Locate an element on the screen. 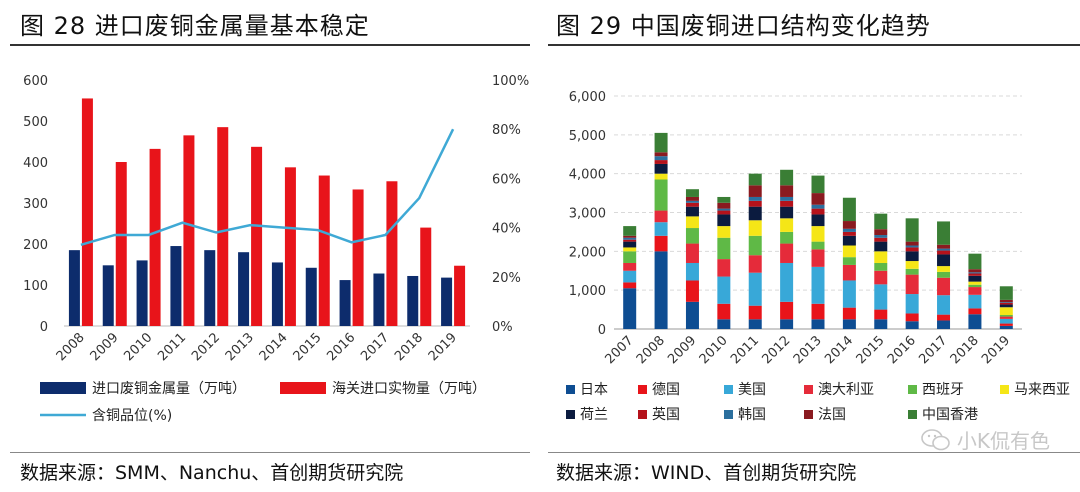  x-tick-label: 2016 is located at coordinates (902, 350).